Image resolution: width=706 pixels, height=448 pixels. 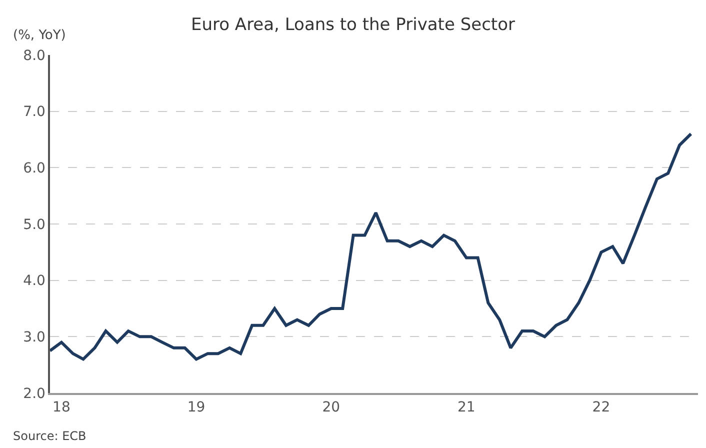 What do you see at coordinates (601, 408) in the screenshot?
I see `x-tick-label: 22` at bounding box center [601, 408].